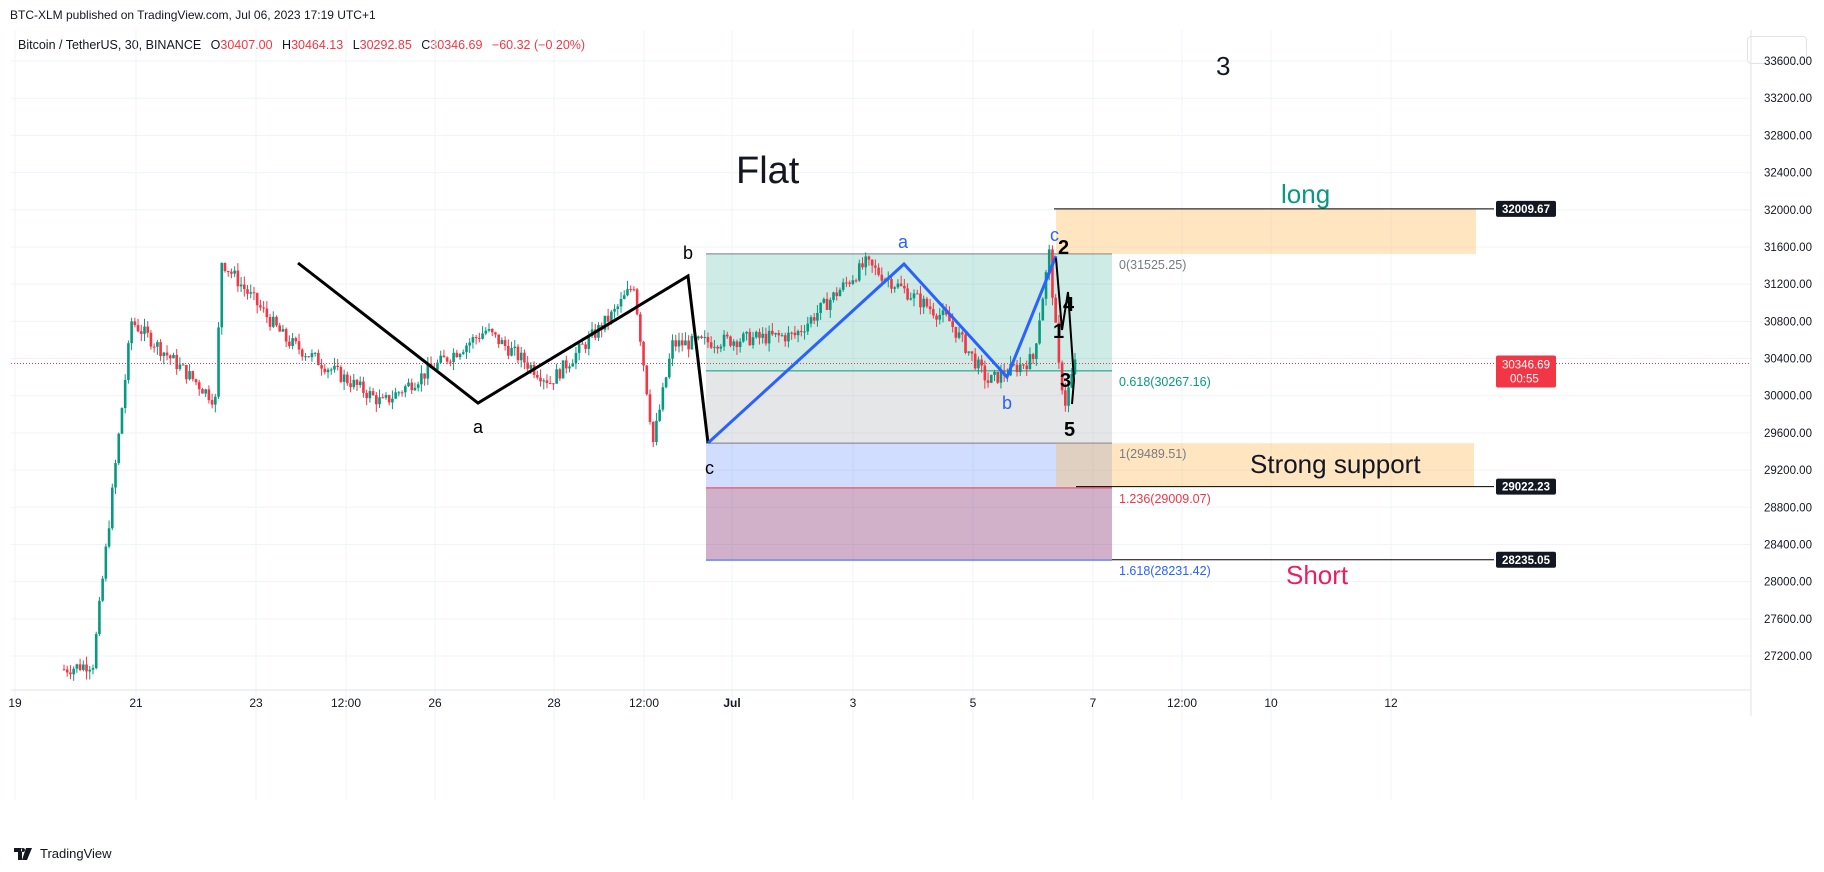 This screenshot has width=1824, height=872. Describe the element at coordinates (76, 853) in the screenshot. I see `footer-brand: TradingView` at that location.